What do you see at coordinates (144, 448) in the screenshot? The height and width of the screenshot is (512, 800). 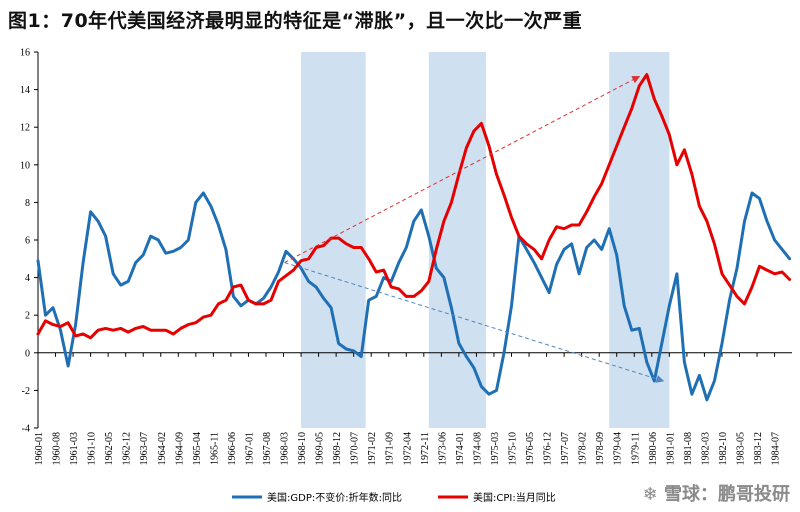 I see `x-tick-label: 1963-07` at bounding box center [144, 448].